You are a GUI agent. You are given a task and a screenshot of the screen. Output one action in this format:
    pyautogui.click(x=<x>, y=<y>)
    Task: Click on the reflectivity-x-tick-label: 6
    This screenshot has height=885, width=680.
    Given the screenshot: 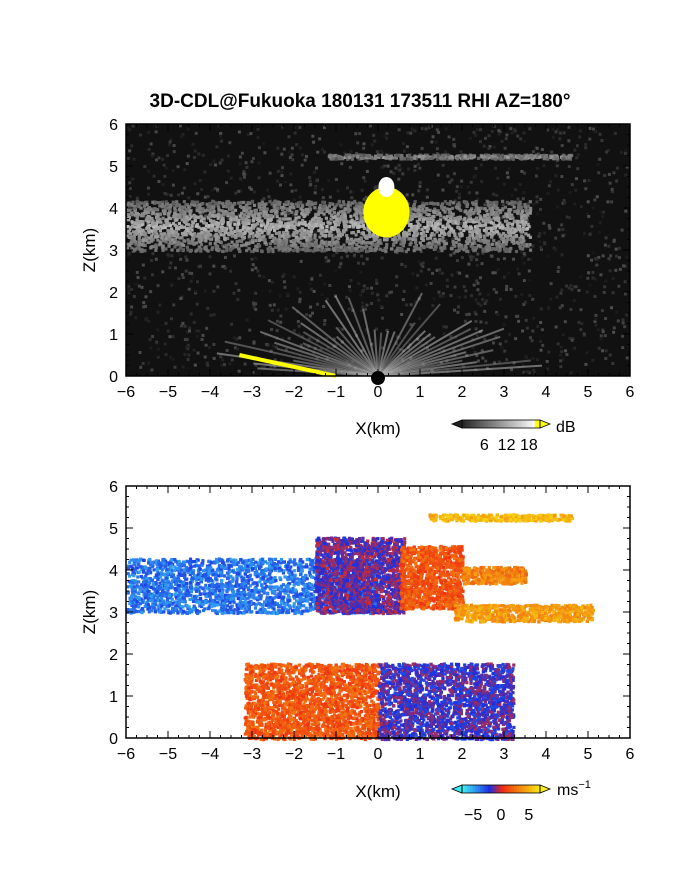 What is the action you would take?
    pyautogui.click(x=630, y=392)
    